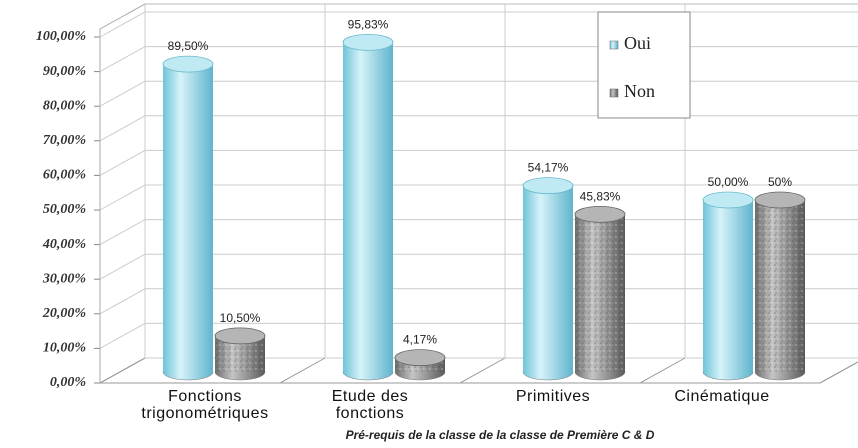 This screenshot has width=858, height=448. What do you see at coordinates (240, 318) in the screenshot?
I see `value-label: 10,50%` at bounding box center [240, 318].